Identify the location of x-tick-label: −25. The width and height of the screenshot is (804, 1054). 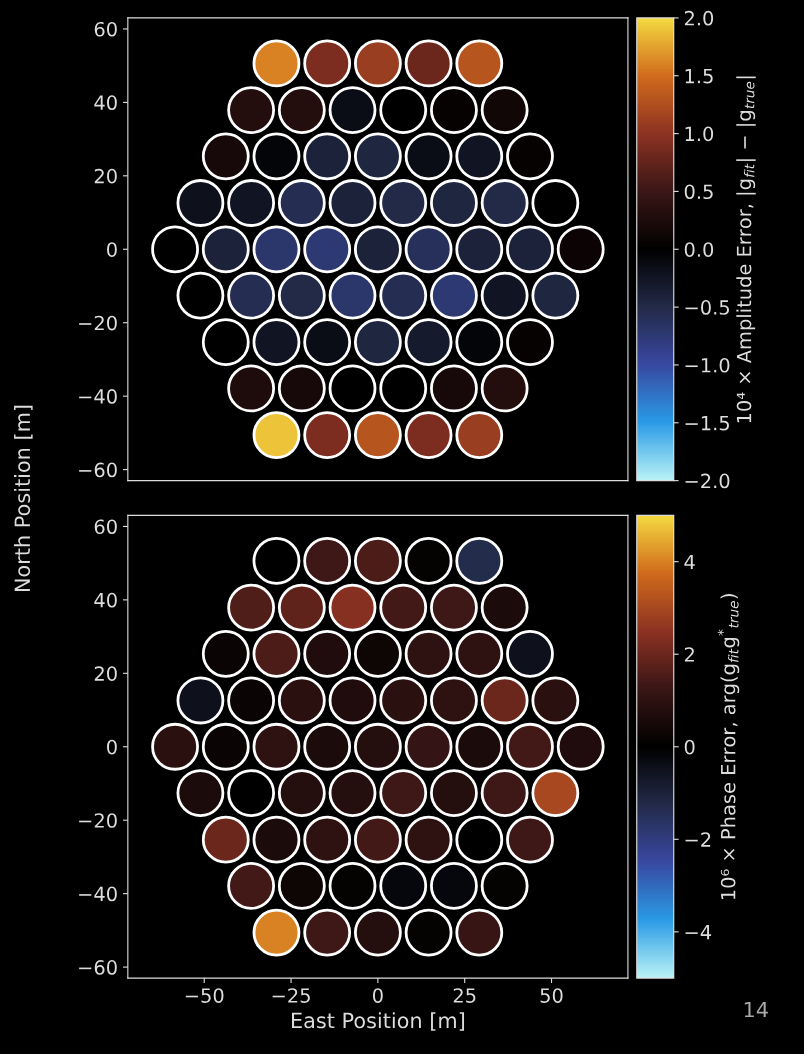
(291, 995).